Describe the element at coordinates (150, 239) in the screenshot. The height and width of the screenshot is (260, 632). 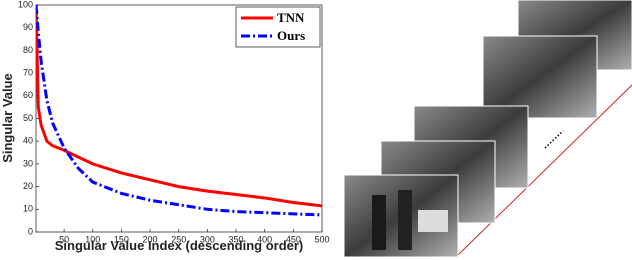
I see `x-tick-label: 200` at that location.